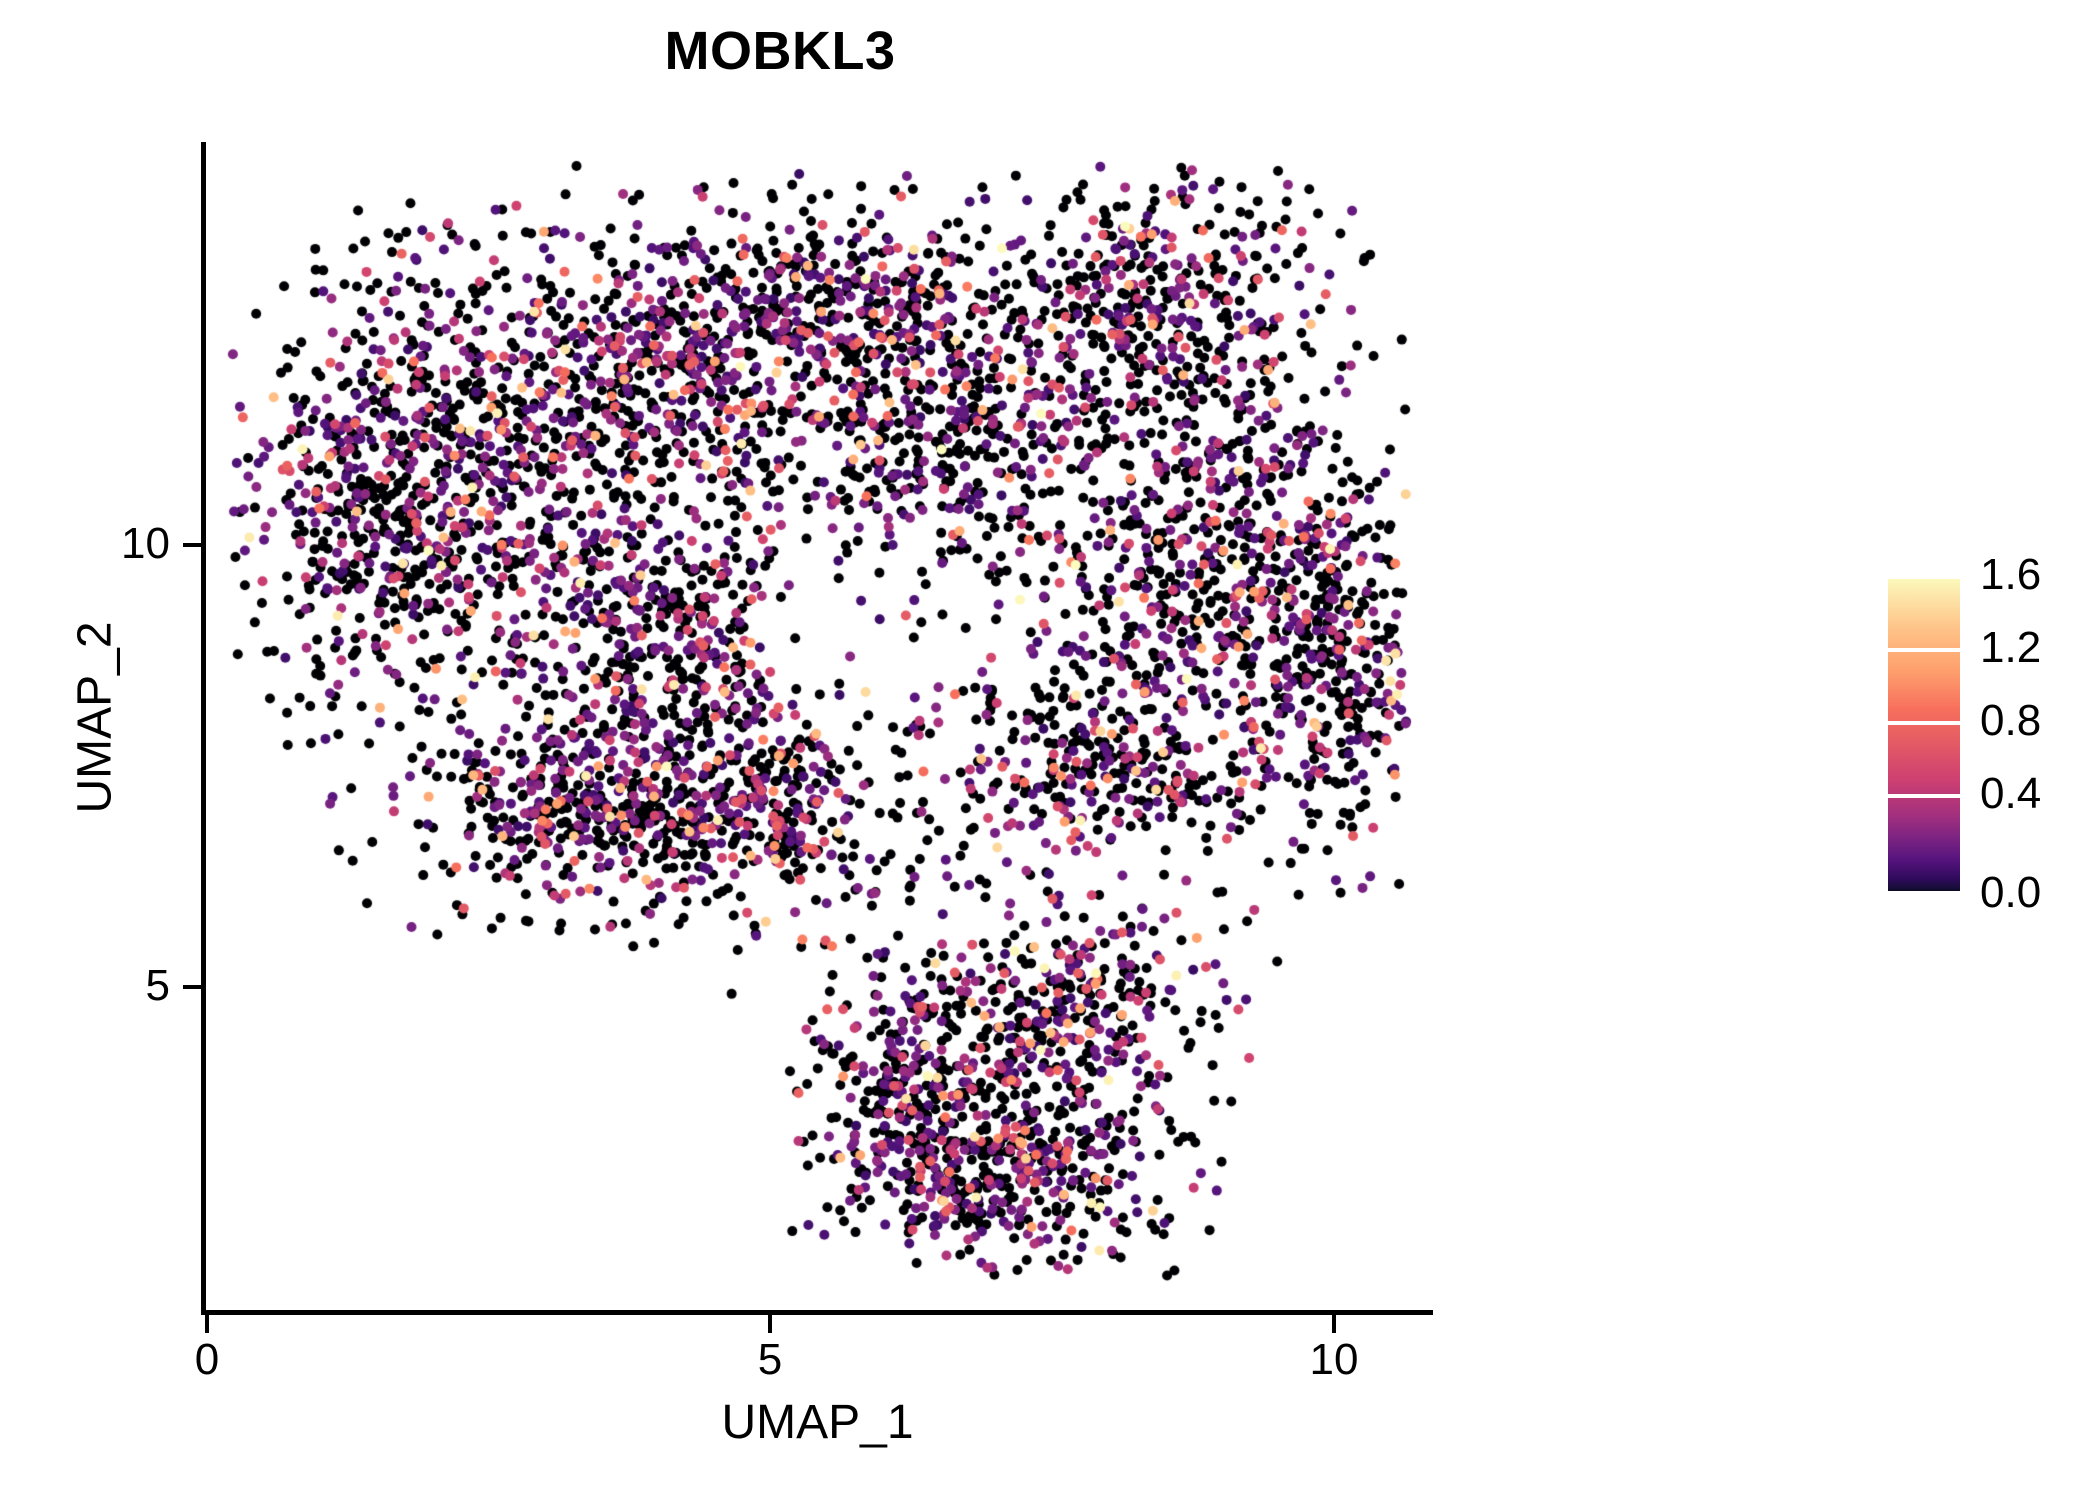 This screenshot has width=2100, height=1500. I want to click on y-axis-title: UMAP_2, so click(95, 717).